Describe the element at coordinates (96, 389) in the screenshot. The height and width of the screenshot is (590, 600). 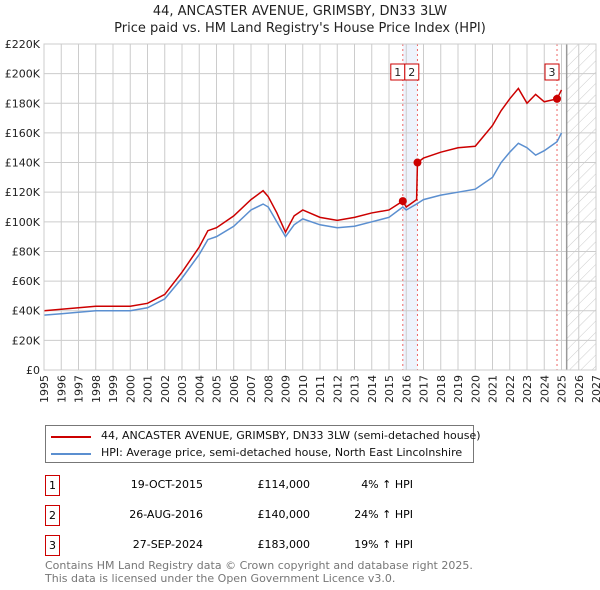
I see `x-tick-label: 1998` at that location.